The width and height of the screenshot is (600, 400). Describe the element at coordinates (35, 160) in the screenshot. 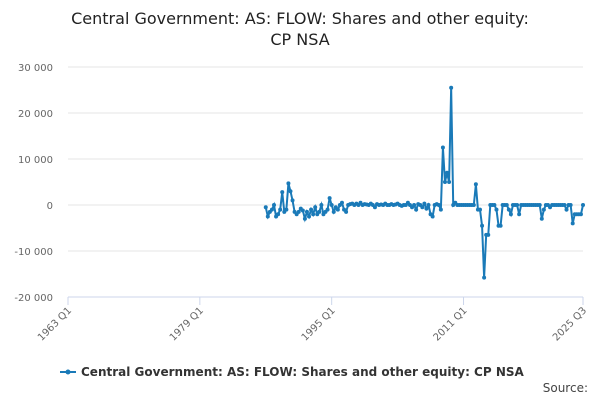

I see `y-tick-label: 10 000` at that location.